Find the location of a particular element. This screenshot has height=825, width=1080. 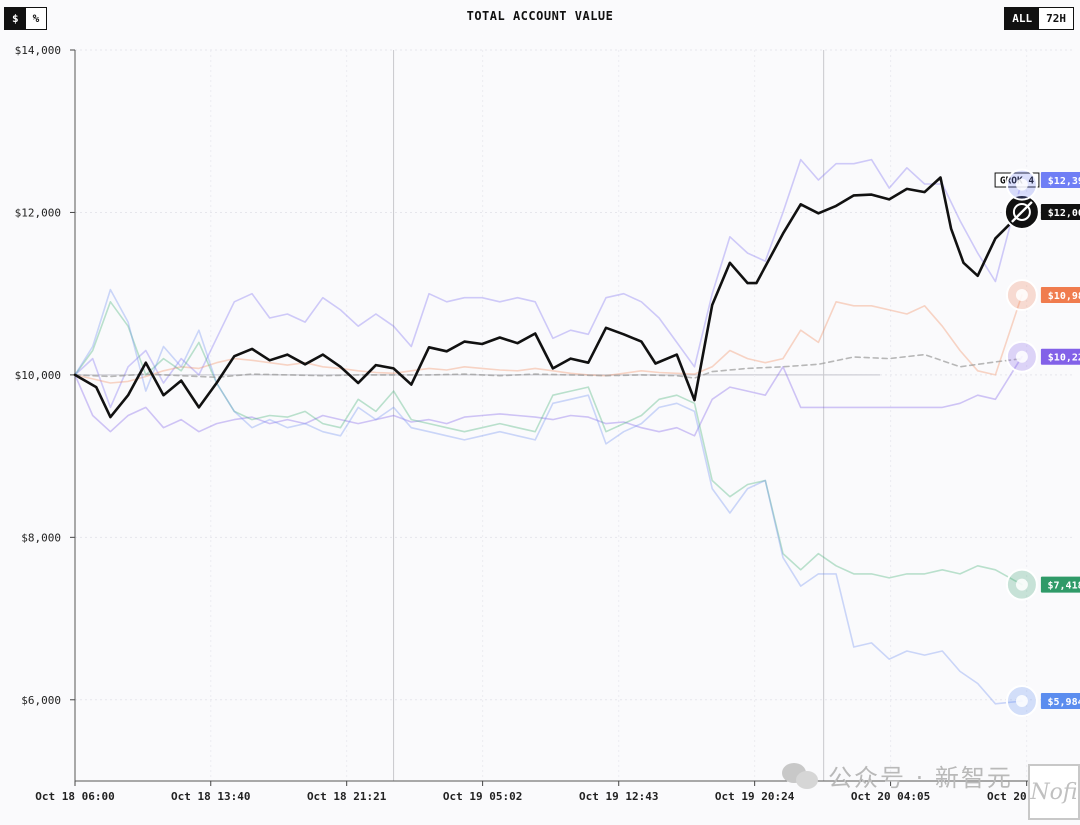

deepseek-icon-glyph is located at coordinates (1021, 356).